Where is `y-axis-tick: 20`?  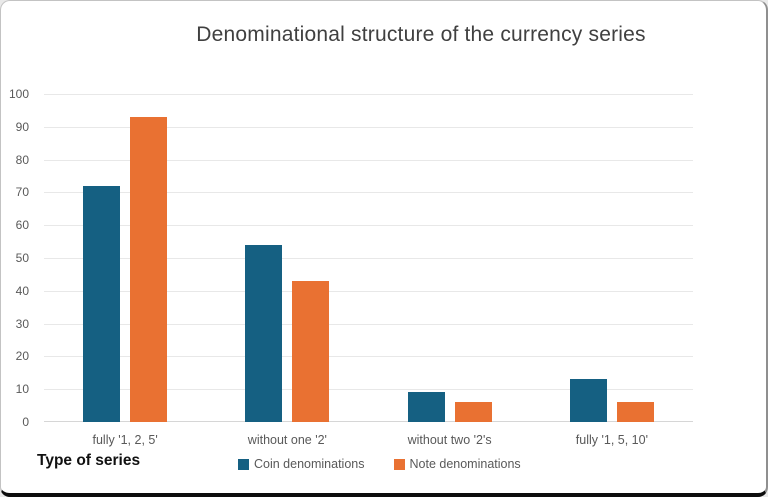 y-axis-tick: 20 is located at coordinates (22, 356).